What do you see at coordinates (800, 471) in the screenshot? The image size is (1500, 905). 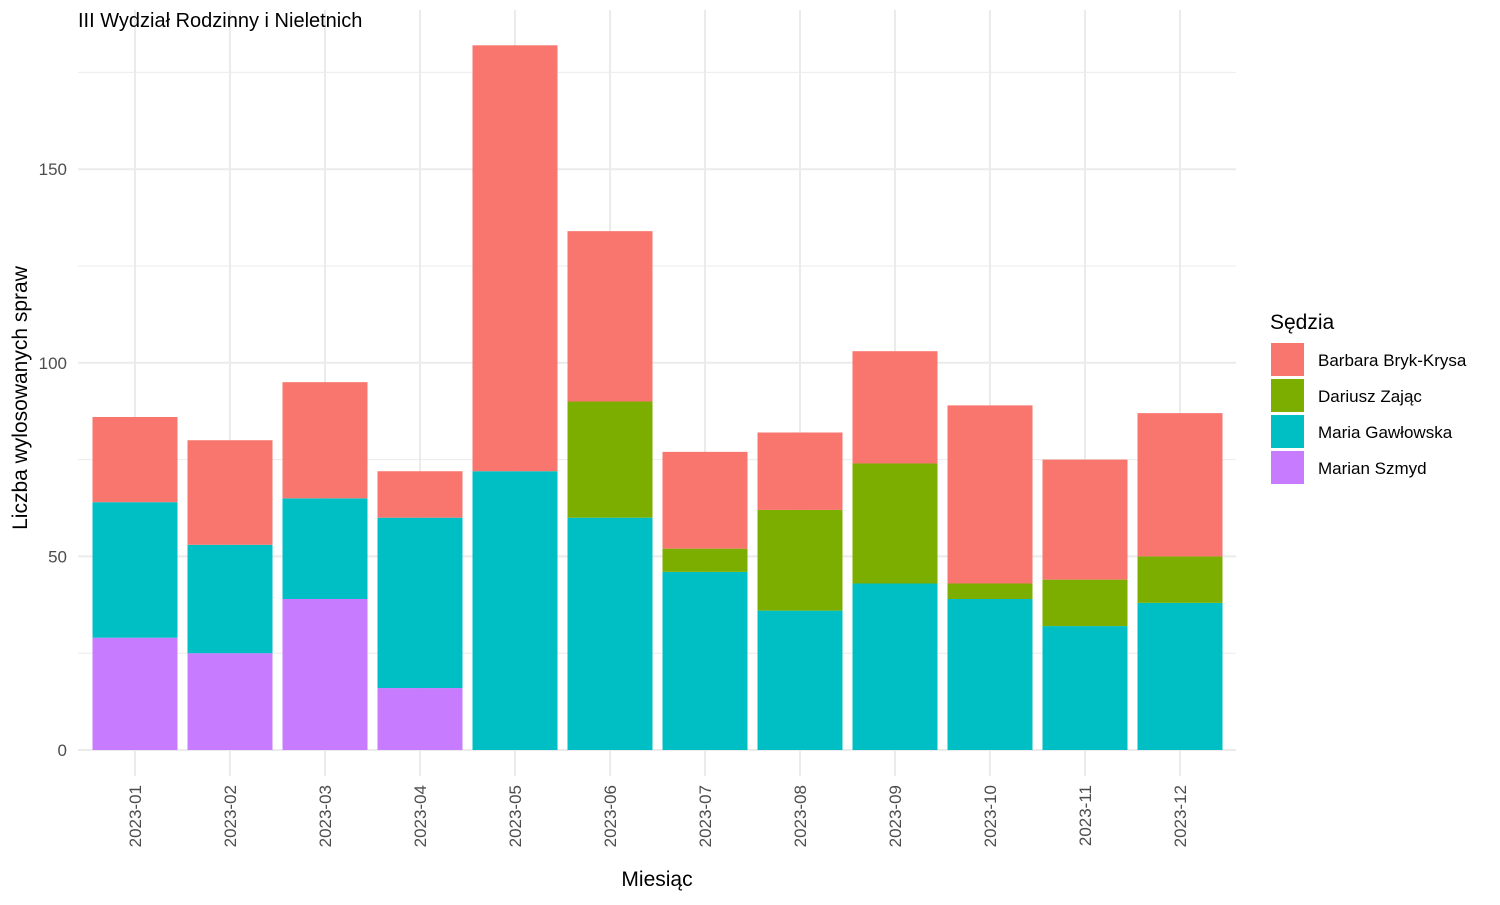 I see `bar-segment-2023-08-barbara-bryk-krysa` at bounding box center [800, 471].